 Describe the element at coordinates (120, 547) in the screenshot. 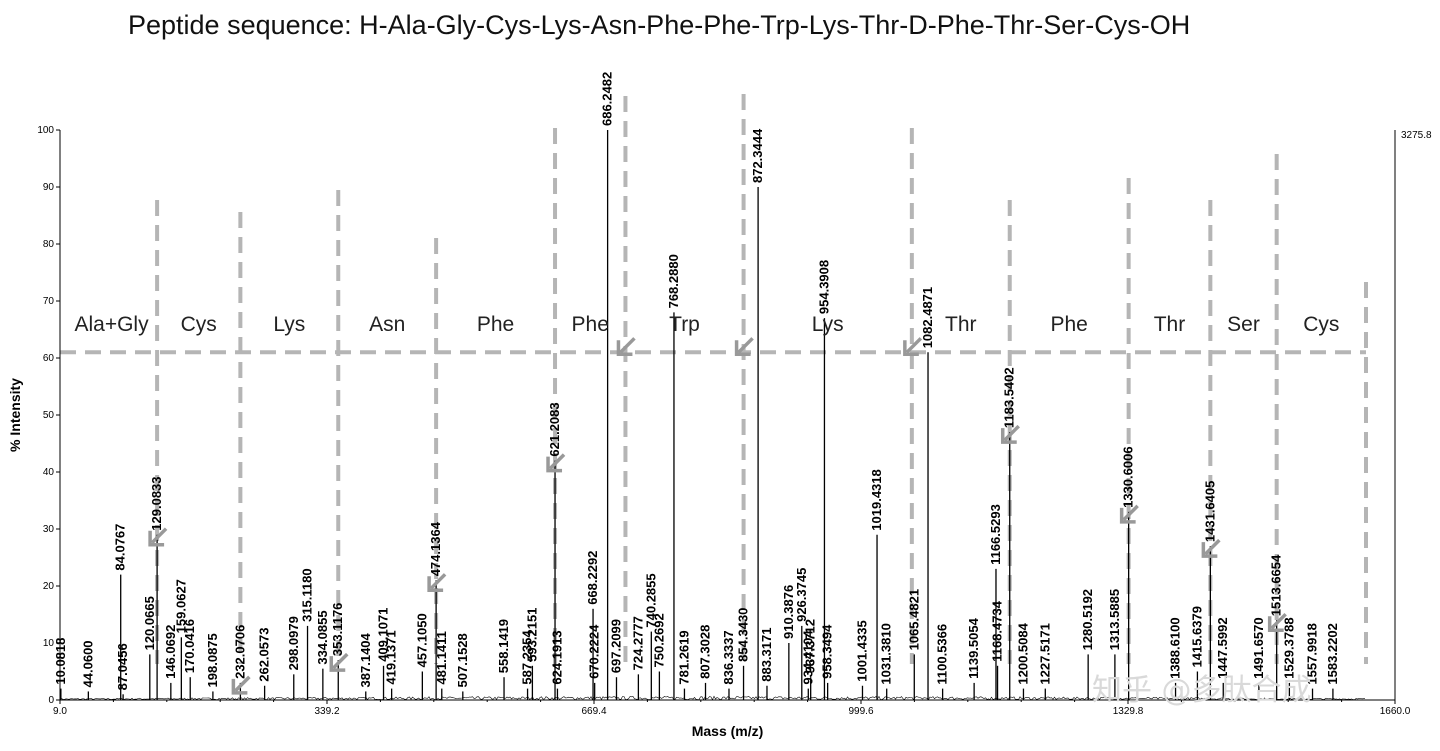

I see `peak-label: 84.0767` at that location.